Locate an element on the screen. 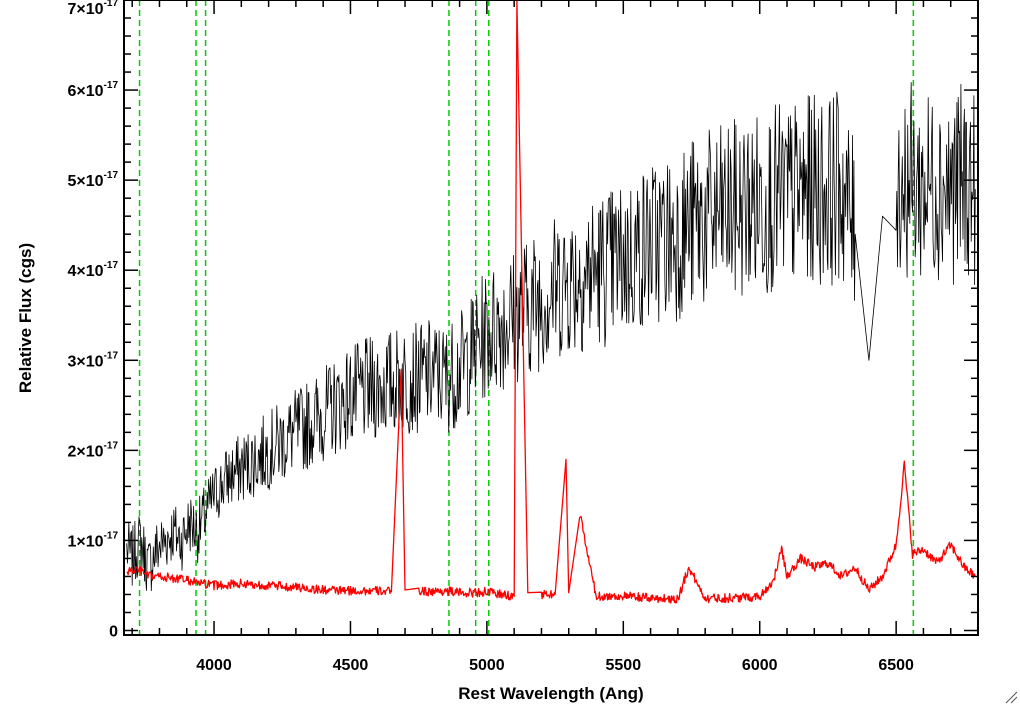 Image resolution: width=1020 pixels, height=706 pixels. resize-grip-icon is located at coordinates (1011, 697).